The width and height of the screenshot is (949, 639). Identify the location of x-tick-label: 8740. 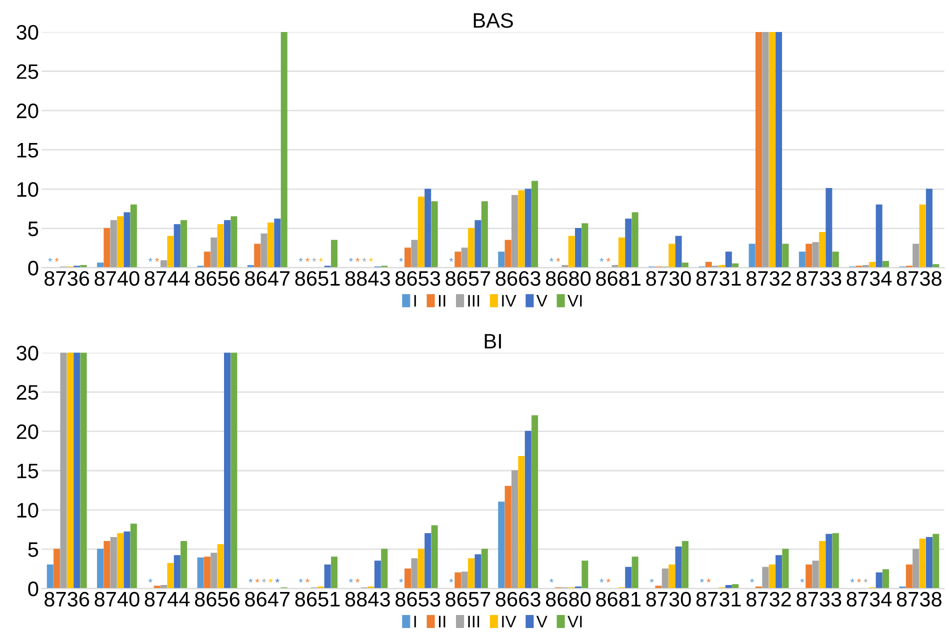
(117, 278).